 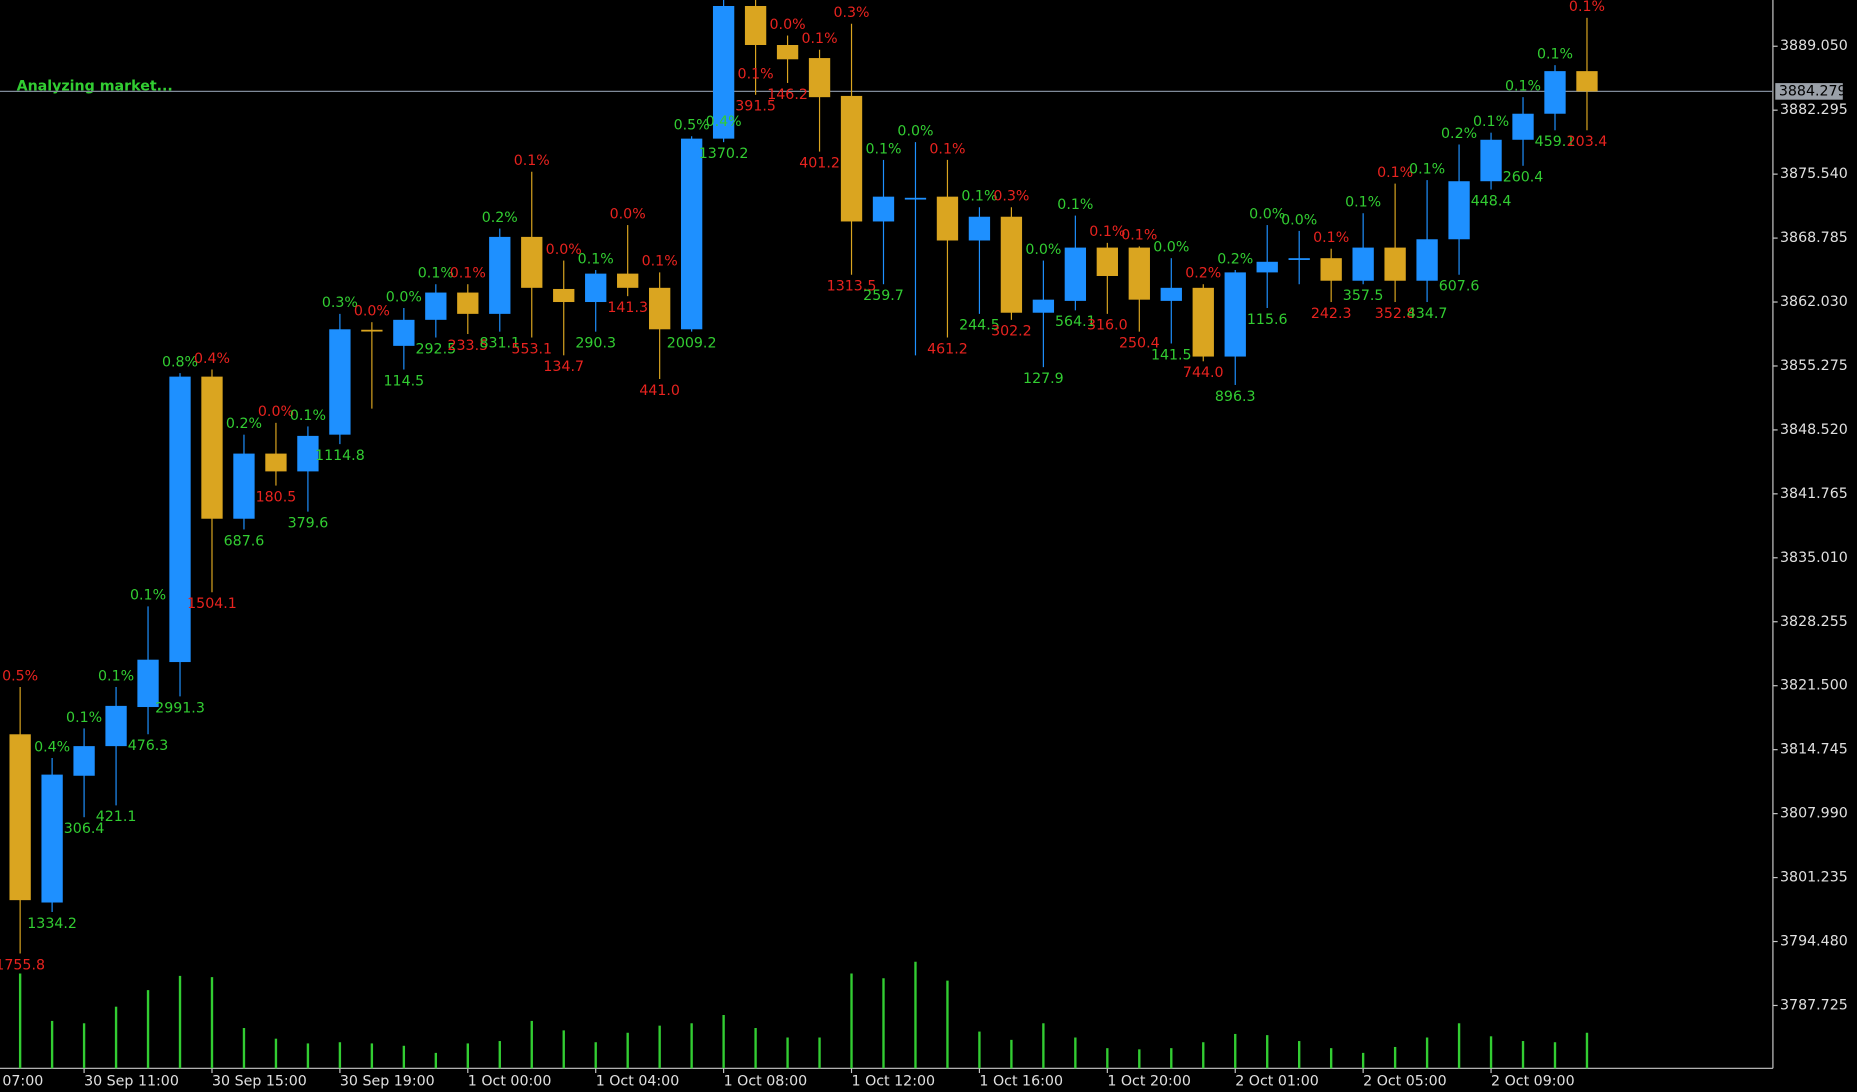 I want to click on y-tick-label: 3862.030, so click(x=1814, y=302).